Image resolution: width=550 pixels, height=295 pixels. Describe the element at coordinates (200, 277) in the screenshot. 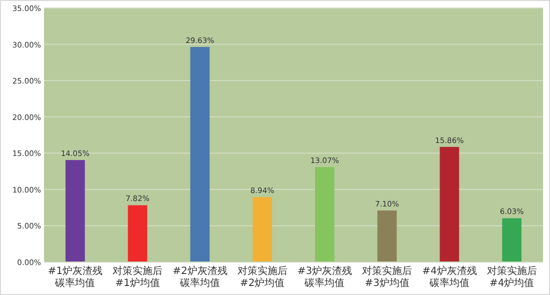

I see `x-tick-label: #2炉灰渣残碳率均值` at that location.